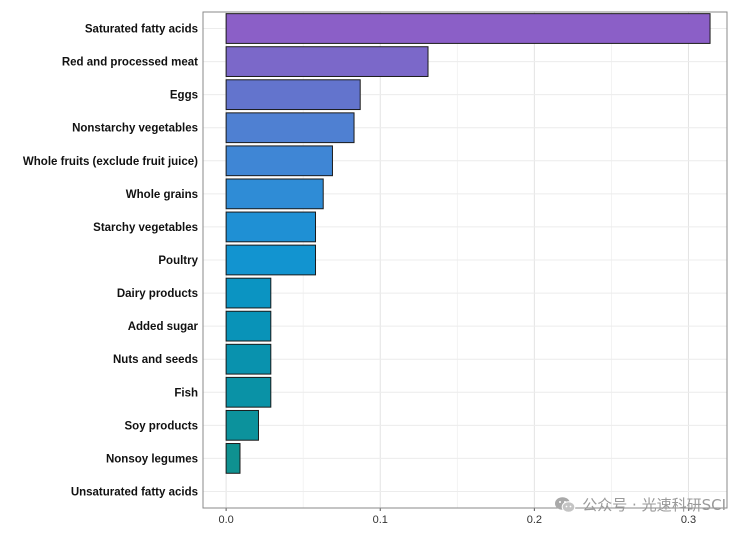  I want to click on x-tick-label: 0.1, so click(380, 520).